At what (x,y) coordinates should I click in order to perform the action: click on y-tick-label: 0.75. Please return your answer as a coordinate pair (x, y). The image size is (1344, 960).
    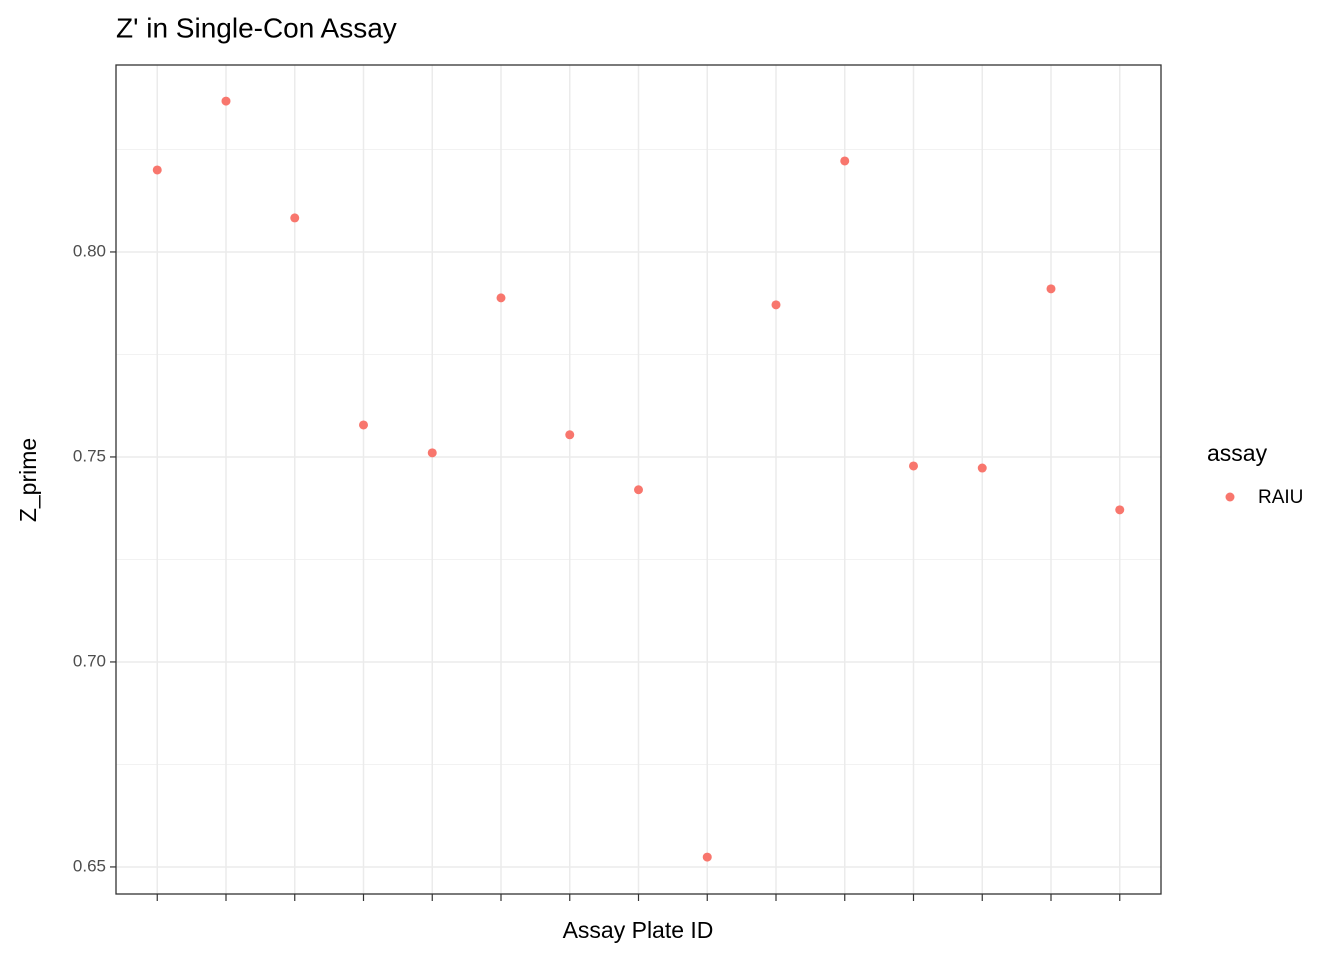
    Looking at the image, I should click on (89, 455).